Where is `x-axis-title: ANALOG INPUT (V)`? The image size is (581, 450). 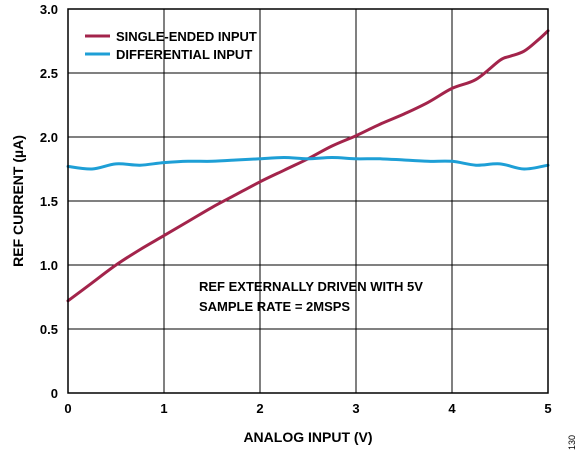
x-axis-title: ANALOG INPUT (V) is located at coordinates (307, 437).